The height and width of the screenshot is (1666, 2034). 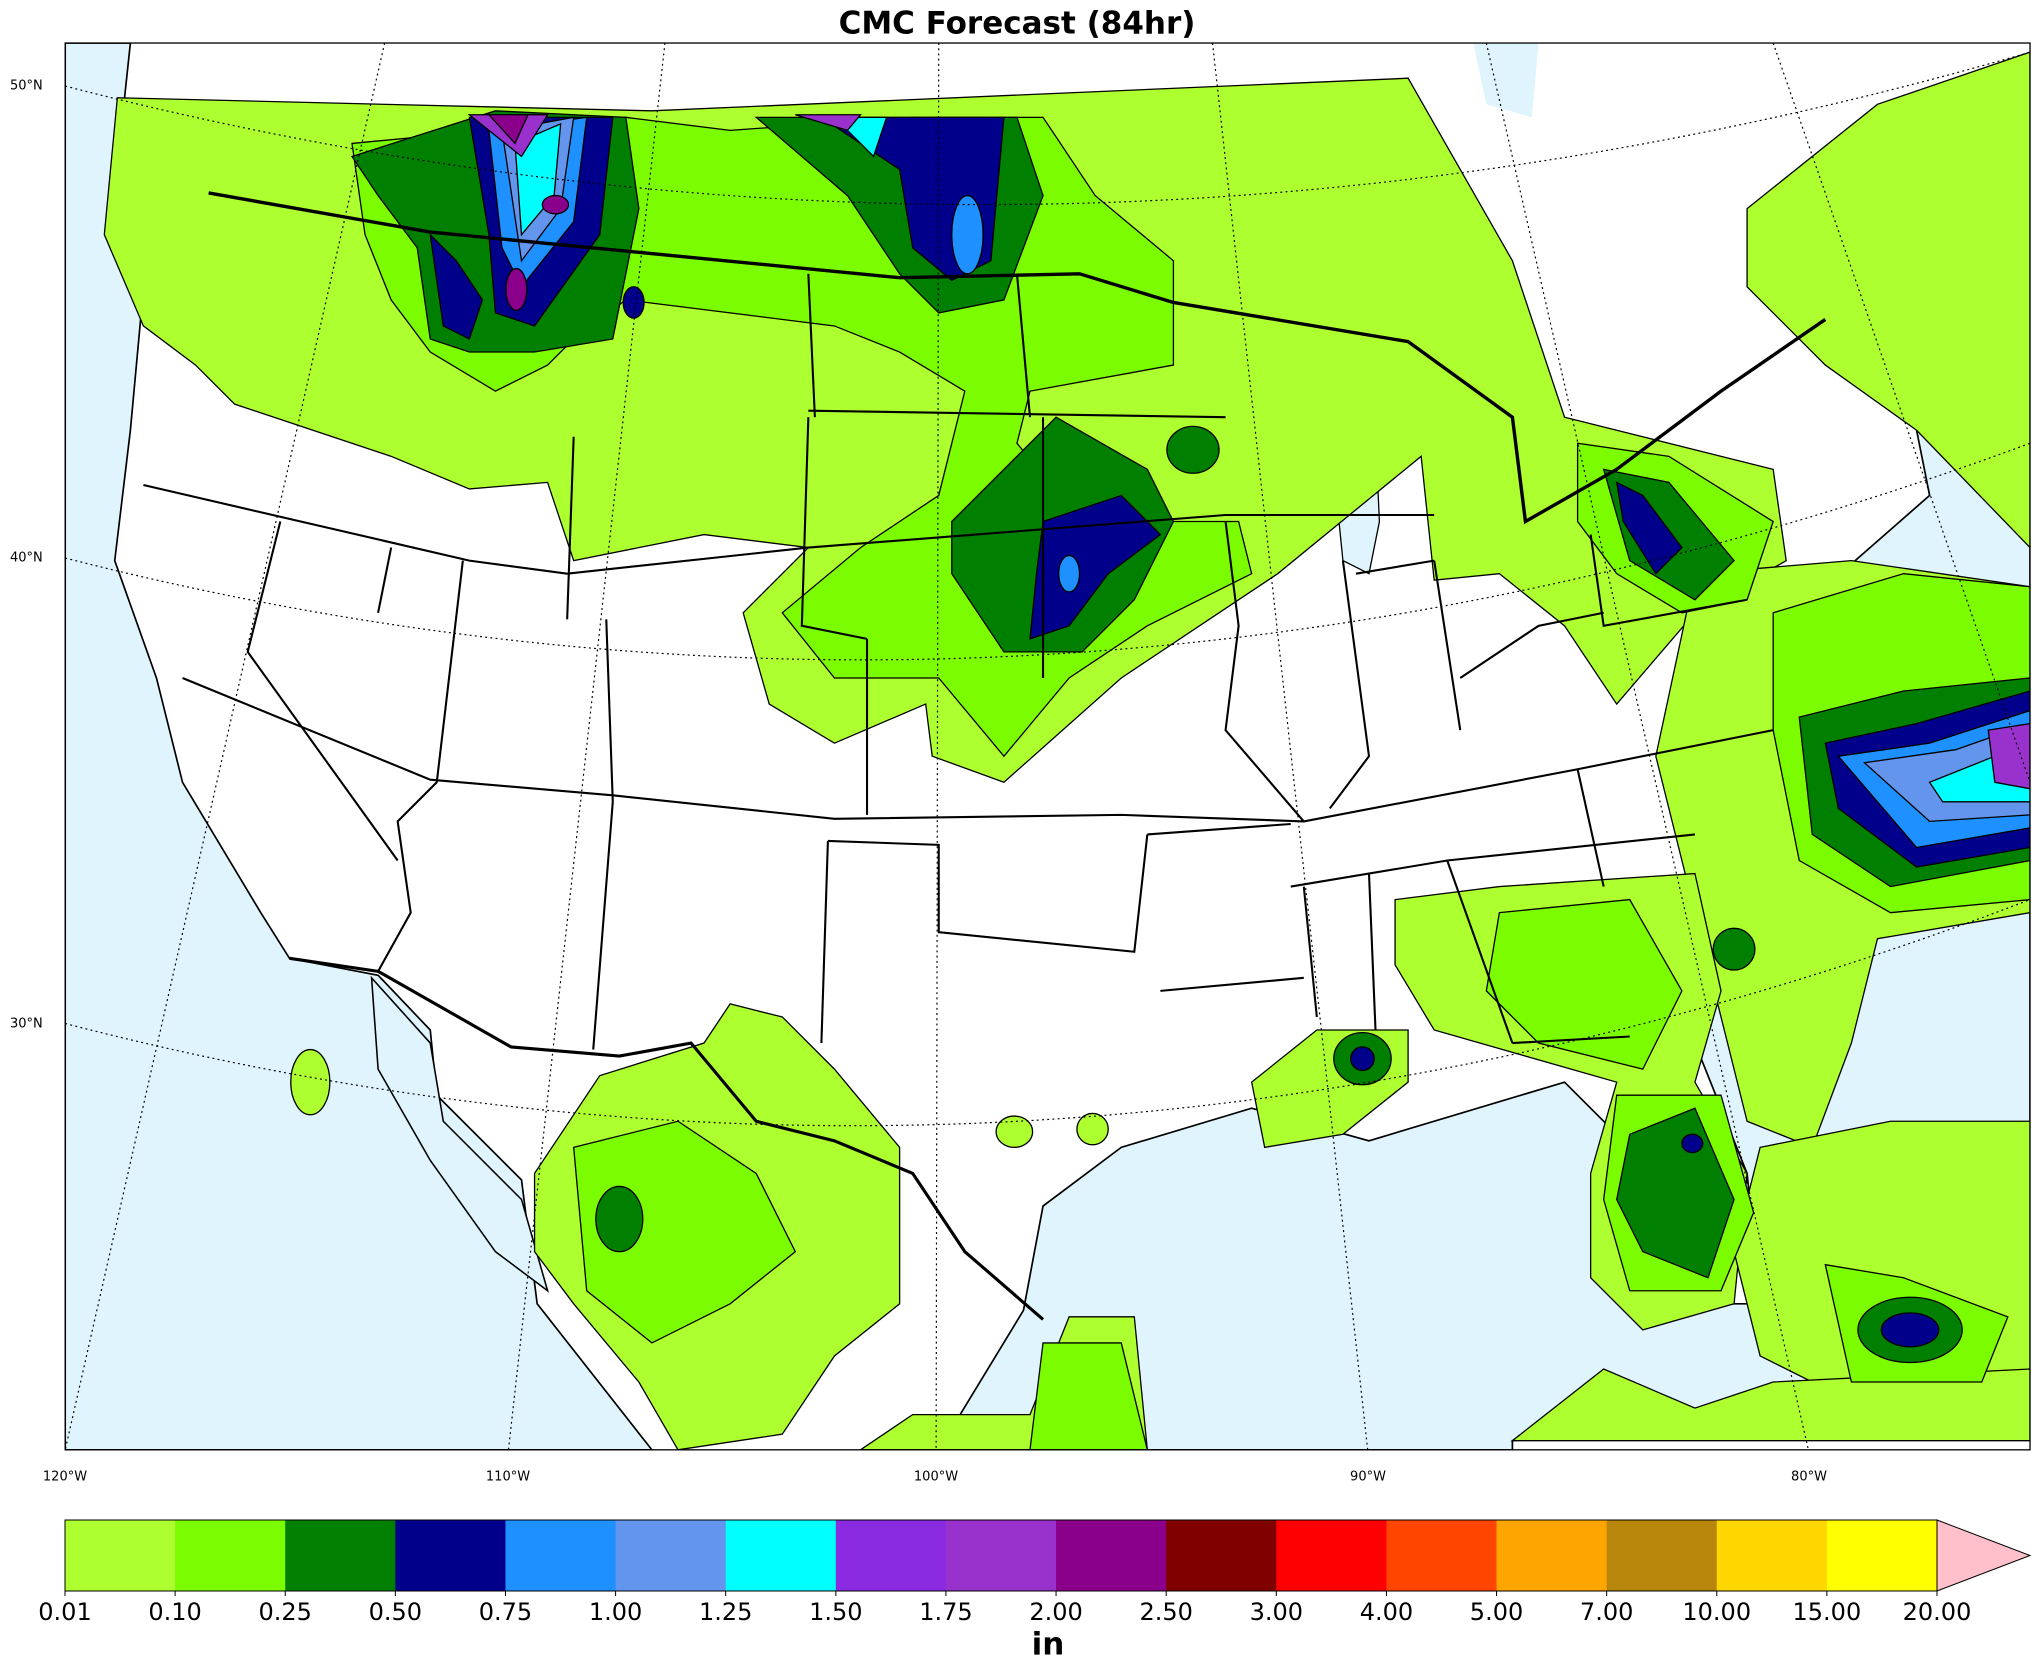 I want to click on colorbar-tick-label: 3.00, so click(x=1276, y=1612).